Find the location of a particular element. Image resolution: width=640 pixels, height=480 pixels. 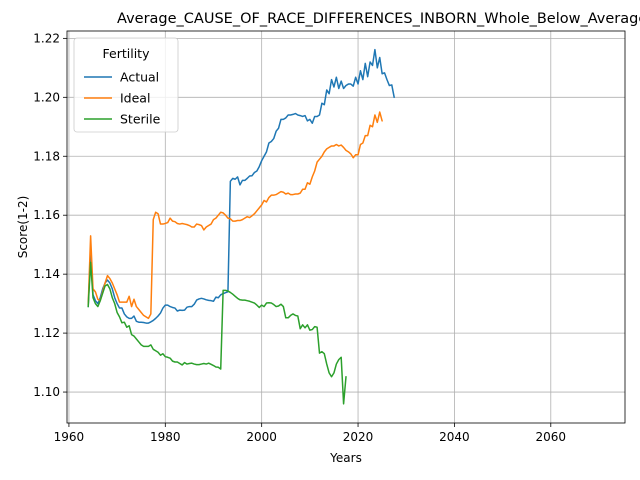

x-tick-label: 2040 is located at coordinates (454, 437).